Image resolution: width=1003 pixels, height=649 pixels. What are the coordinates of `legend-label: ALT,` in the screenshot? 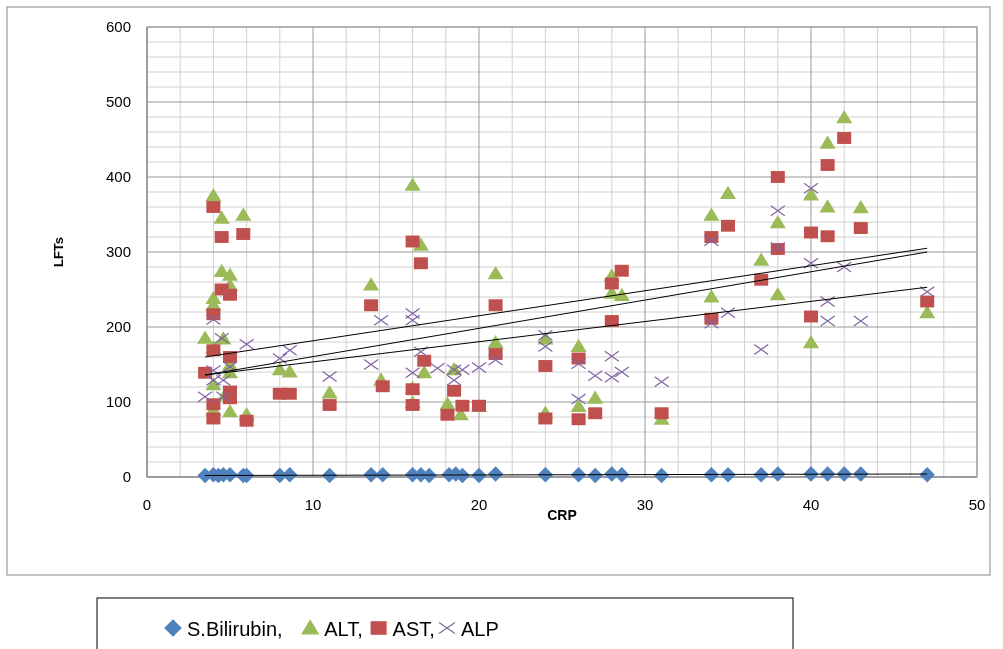 It's located at (343, 629).